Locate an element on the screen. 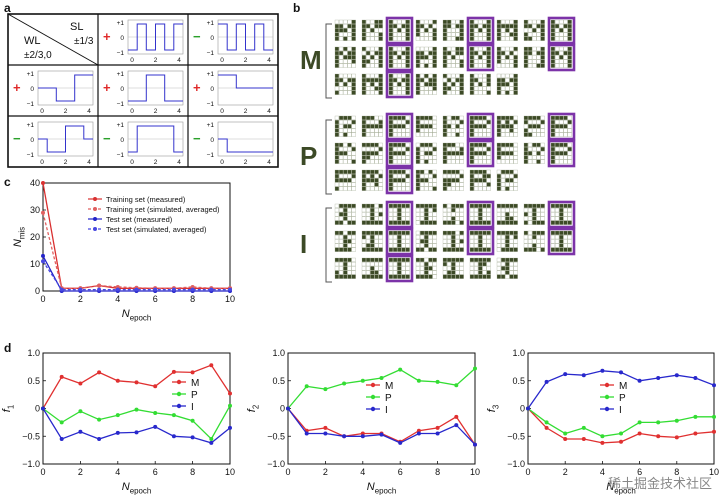 Image resolution: width=720 pixels, height=498 pixels. chart-c-legend-label: Test set (simulated, averaged) is located at coordinates (156, 229).